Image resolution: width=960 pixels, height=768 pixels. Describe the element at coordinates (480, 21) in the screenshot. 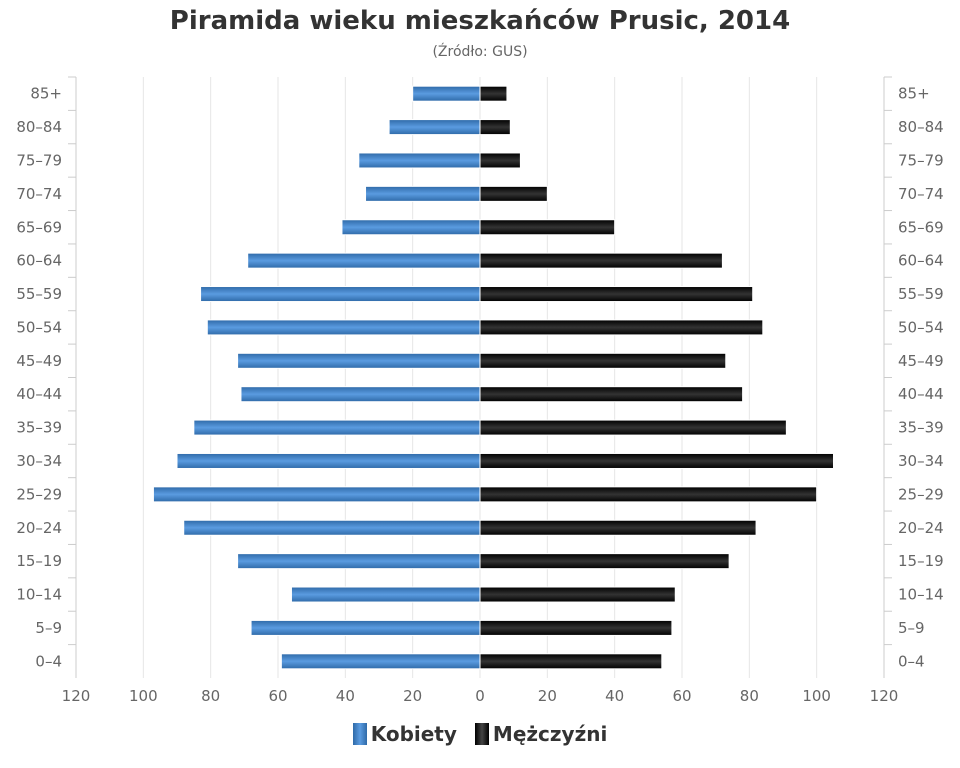

I see `chart-title: Piramida wieku mieszkańców Prusic, 2014` at that location.